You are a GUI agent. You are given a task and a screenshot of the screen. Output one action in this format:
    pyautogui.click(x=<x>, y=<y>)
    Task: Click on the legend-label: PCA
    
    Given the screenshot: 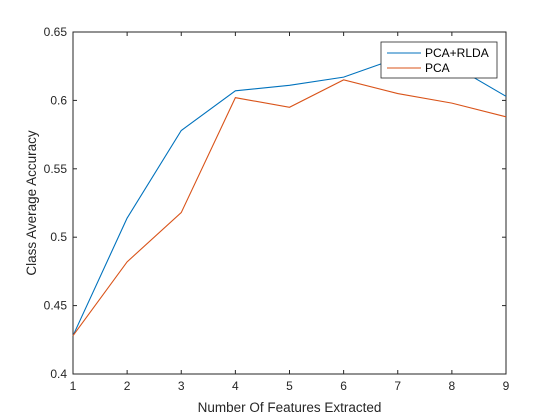 What is the action you would take?
    pyautogui.click(x=437, y=68)
    